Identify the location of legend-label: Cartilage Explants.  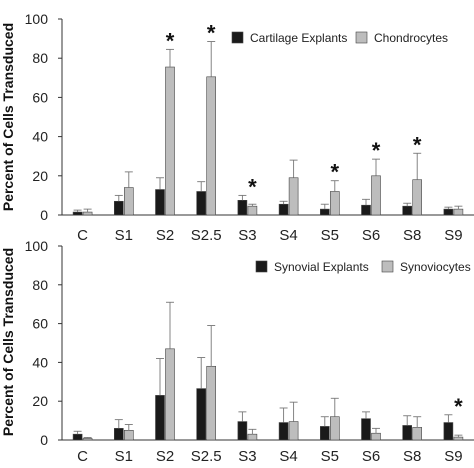
(298, 38).